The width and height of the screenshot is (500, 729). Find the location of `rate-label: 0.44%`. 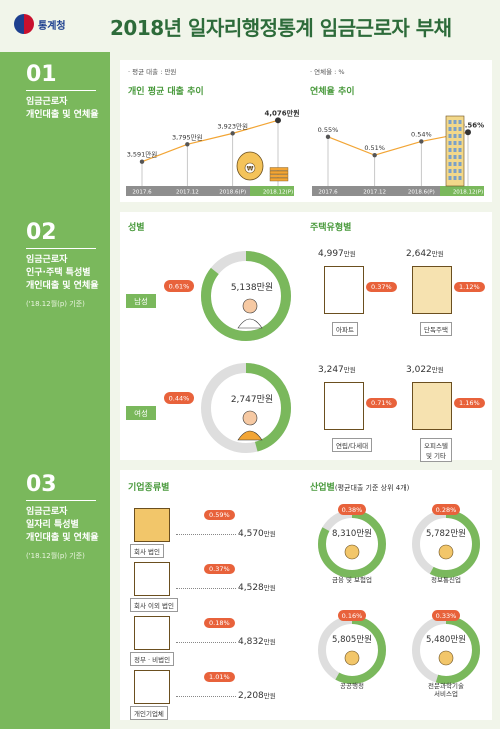

rate-label: 0.44% is located at coordinates (179, 399).